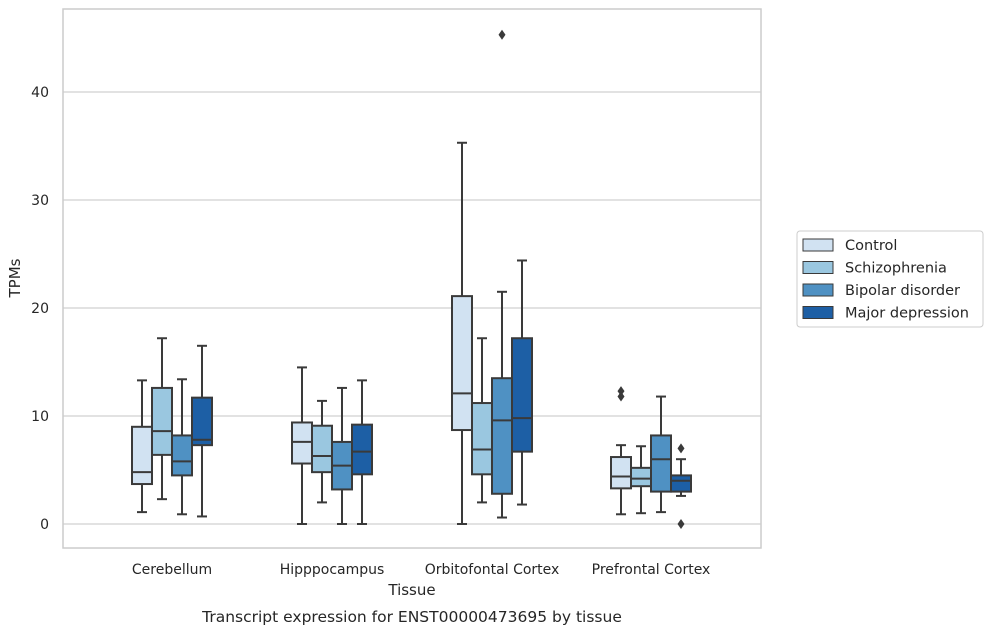 The width and height of the screenshot is (993, 634). What do you see at coordinates (902, 291) in the screenshot?
I see `legend-label: Bipolar disorder` at bounding box center [902, 291].